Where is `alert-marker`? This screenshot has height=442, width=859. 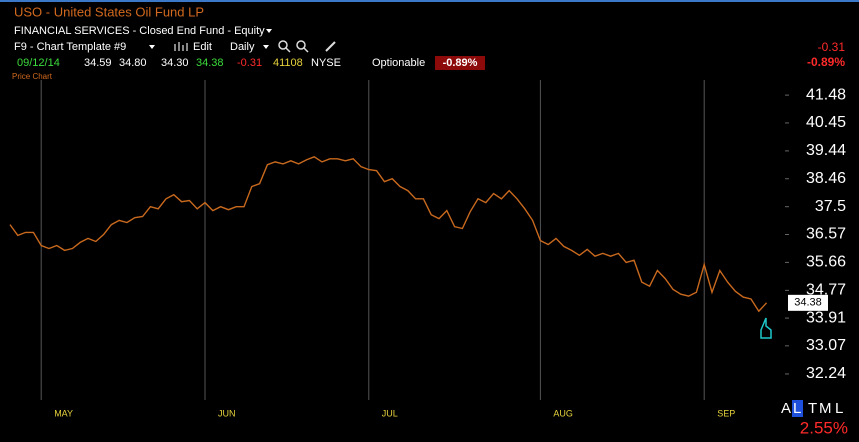 alert-marker is located at coordinates (766, 328).